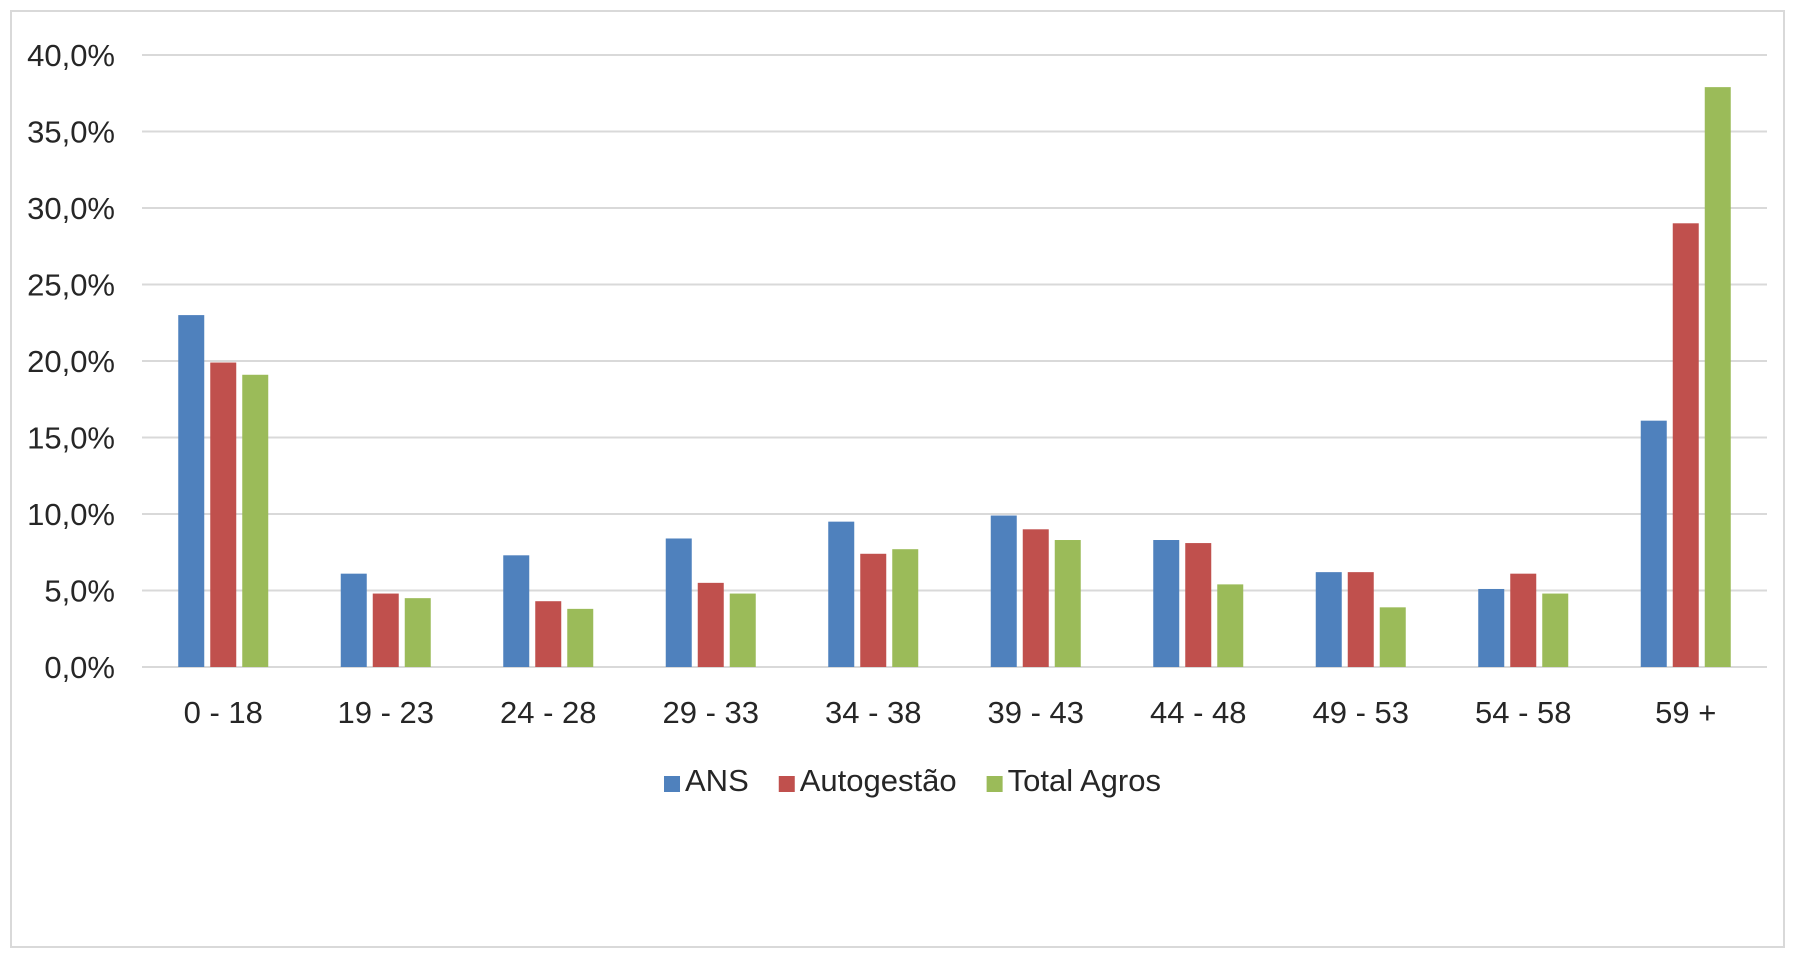  I want to click on y-tick-label: 25,0%, so click(71, 285).